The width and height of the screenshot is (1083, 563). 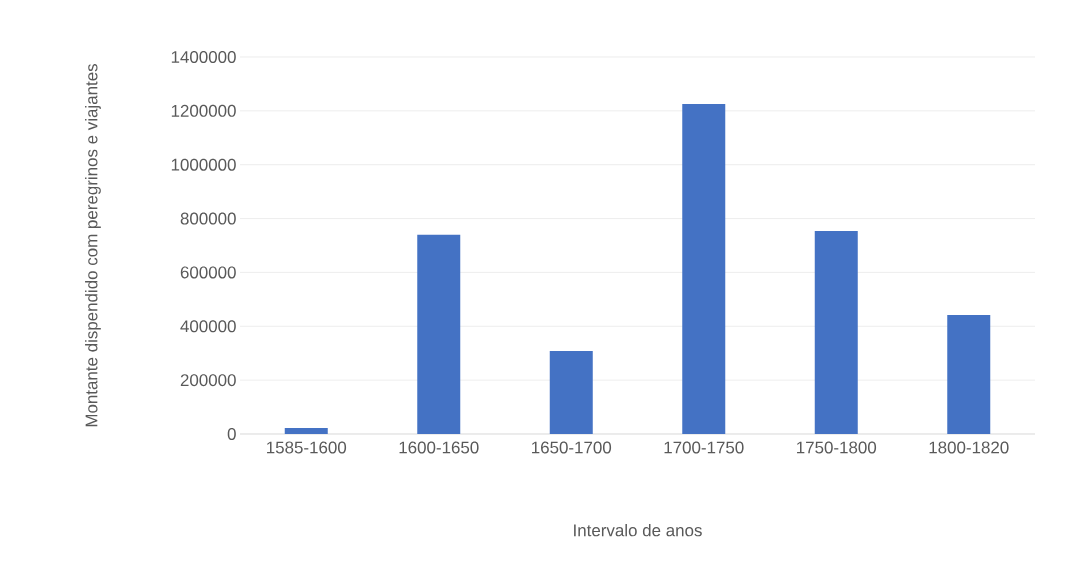 I want to click on x-tick-label: 1585-1600, so click(x=307, y=447).